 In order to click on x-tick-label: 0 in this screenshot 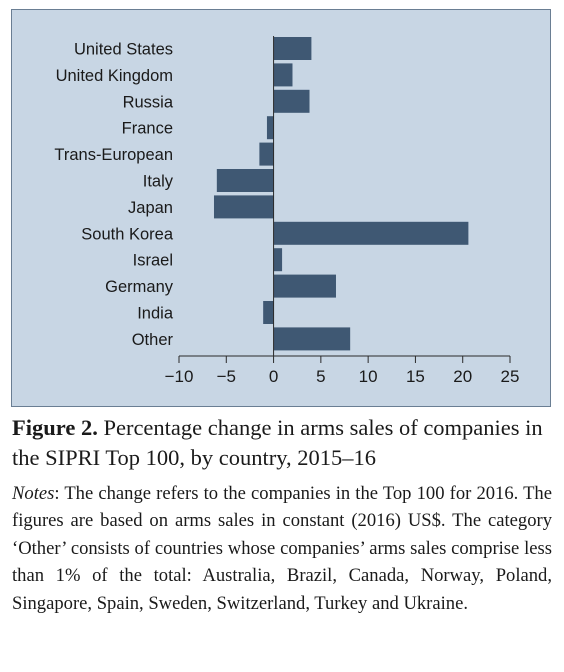, I will do `click(273, 376)`.